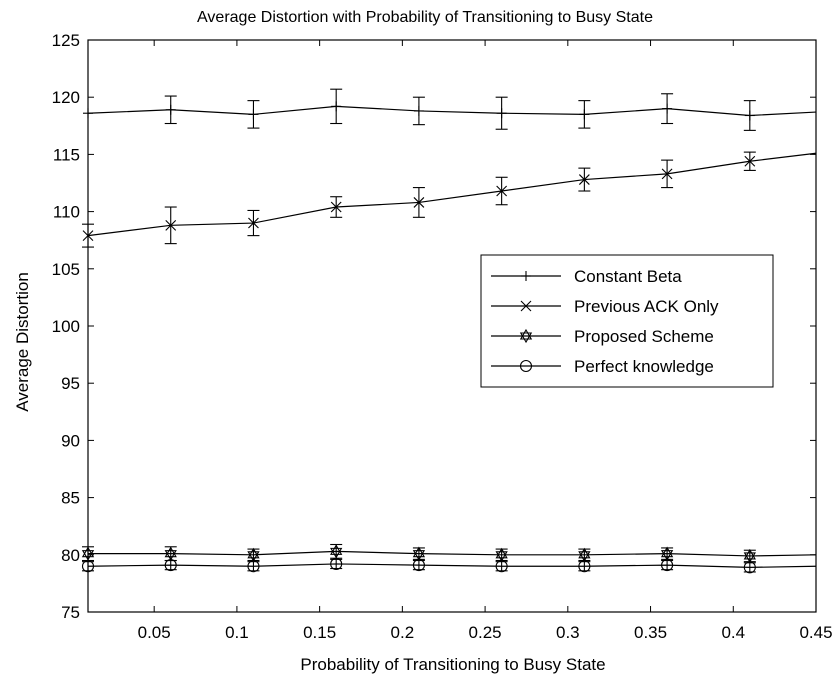  What do you see at coordinates (154, 632) in the screenshot?
I see `x-tick-label: 0.05` at bounding box center [154, 632].